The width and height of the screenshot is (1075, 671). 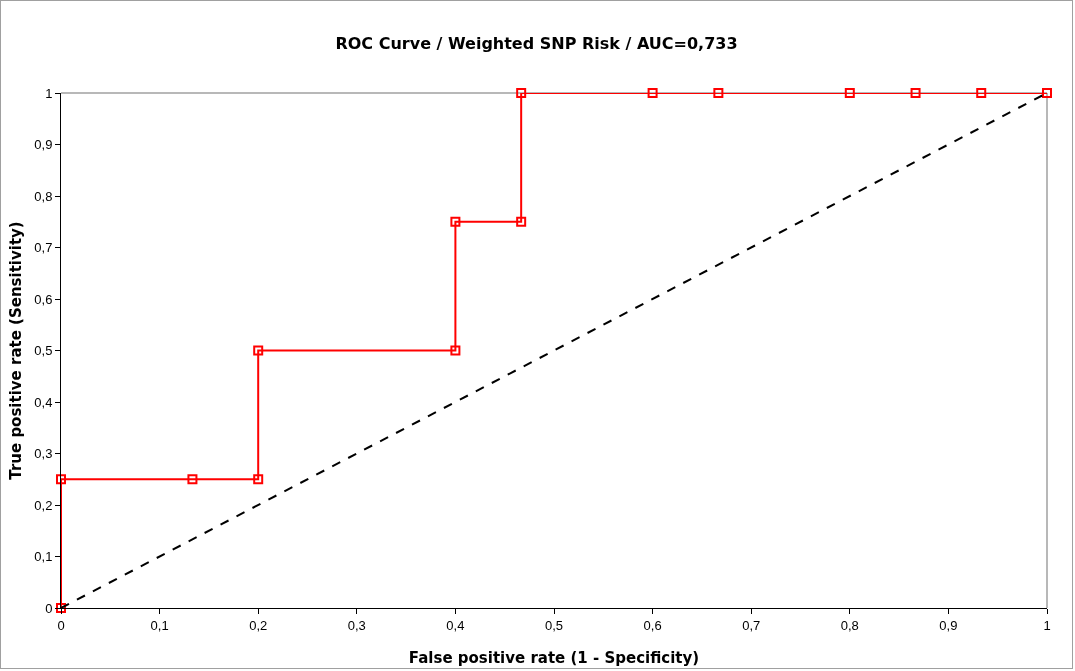 What do you see at coordinates (159, 625) in the screenshot?
I see `x-tick-label: 0,1` at bounding box center [159, 625].